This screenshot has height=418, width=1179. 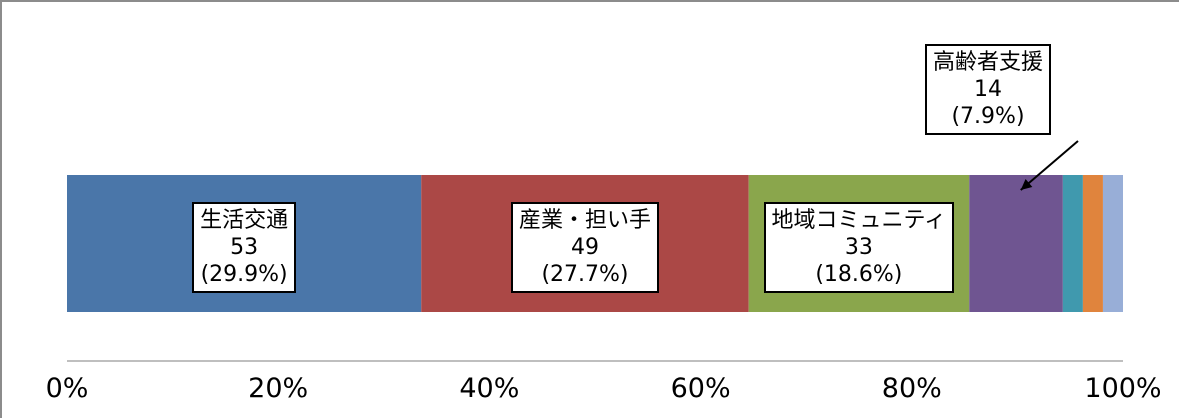 What do you see at coordinates (988, 116) in the screenshot?
I see `callout-label-percent: (7.9%)` at bounding box center [988, 116].